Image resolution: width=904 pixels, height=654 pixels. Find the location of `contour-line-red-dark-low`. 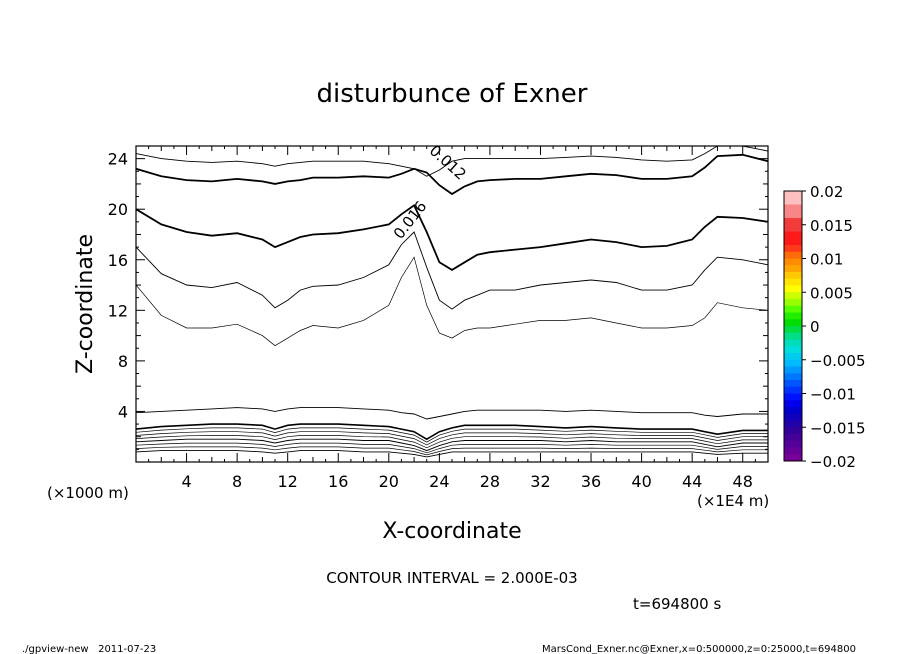

contour-line-red-dark-low is located at coordinates (452, 237).